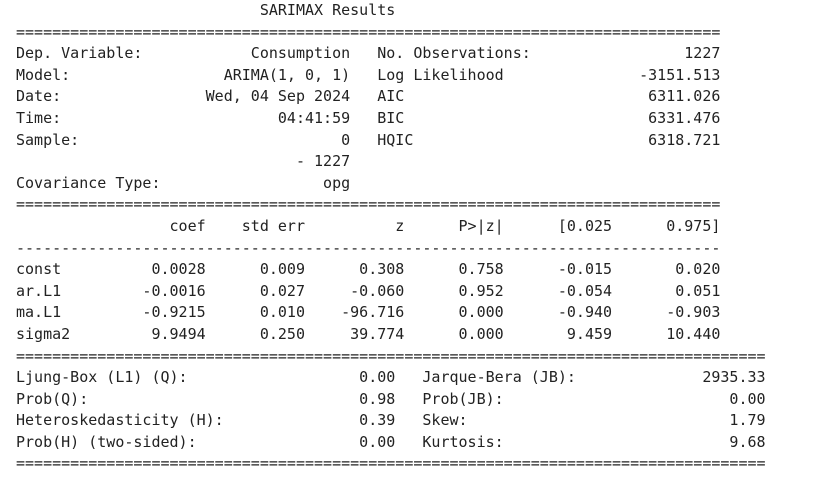 The width and height of the screenshot is (833, 486). Describe the element at coordinates (391, 441) in the screenshot. I see `diagnostic-row-prob-h-kurtosis: Prob(H) (two-sided): 0.00 Kurtosis: 9.68` at that location.